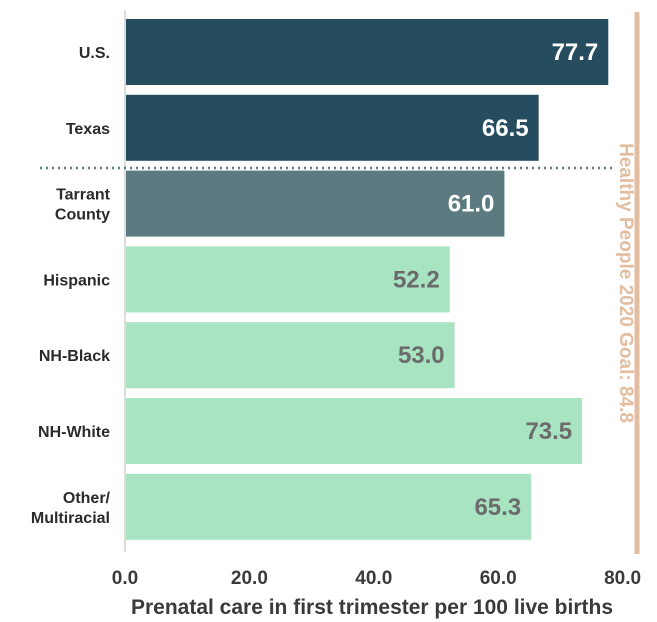 The height and width of the screenshot is (622, 657). I want to click on value-label-u-s: 77.7, so click(575, 52).